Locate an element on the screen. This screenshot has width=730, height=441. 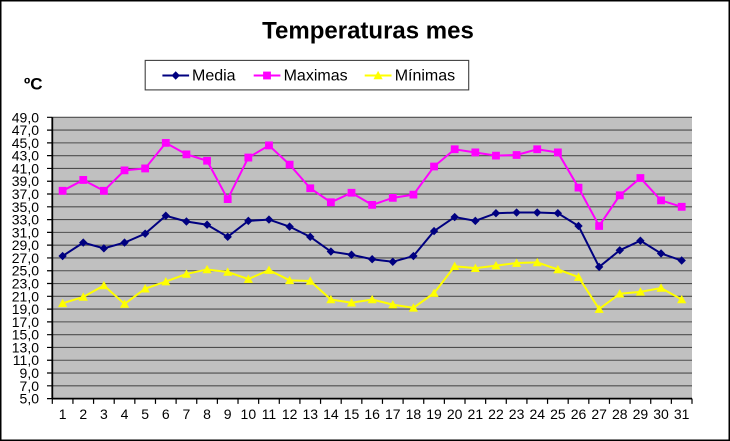
svg-text: 13 is located at coordinates (310, 414).